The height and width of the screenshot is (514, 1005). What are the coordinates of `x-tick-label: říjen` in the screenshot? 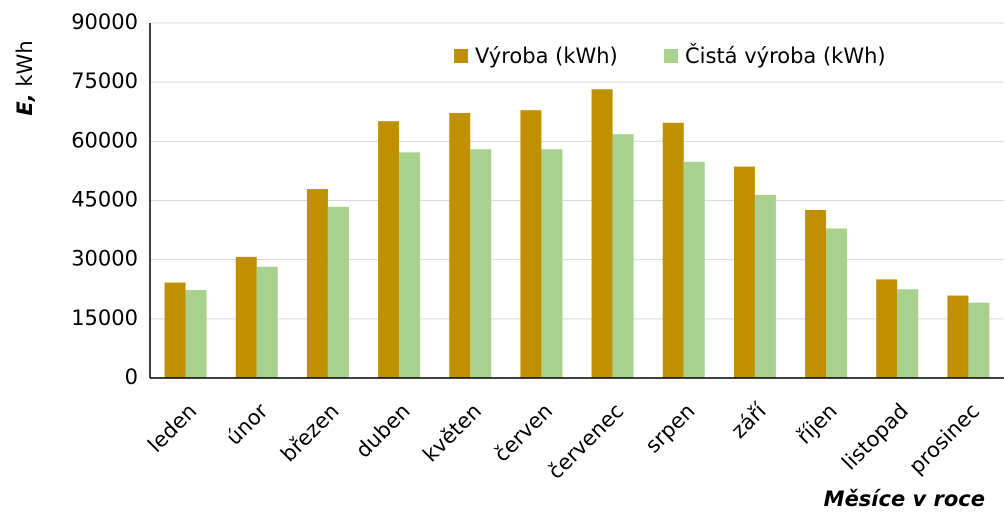 It's located at (817, 424).